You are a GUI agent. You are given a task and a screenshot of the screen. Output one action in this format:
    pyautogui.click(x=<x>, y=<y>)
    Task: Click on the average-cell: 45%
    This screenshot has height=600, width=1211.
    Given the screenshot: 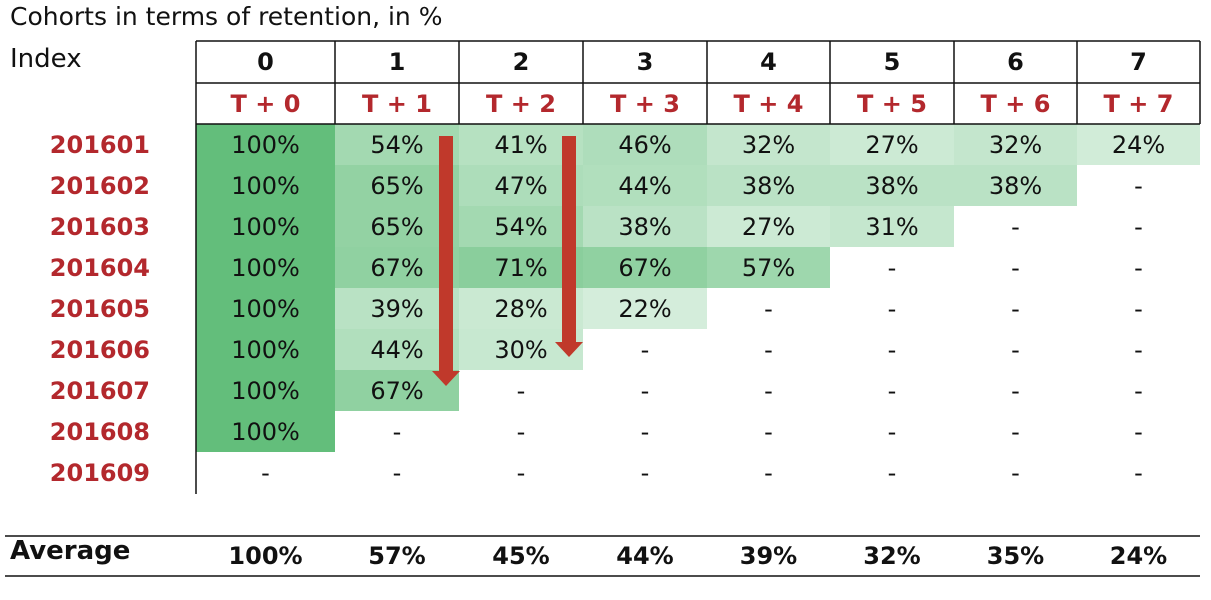 What is the action you would take?
    pyautogui.click(x=521, y=556)
    